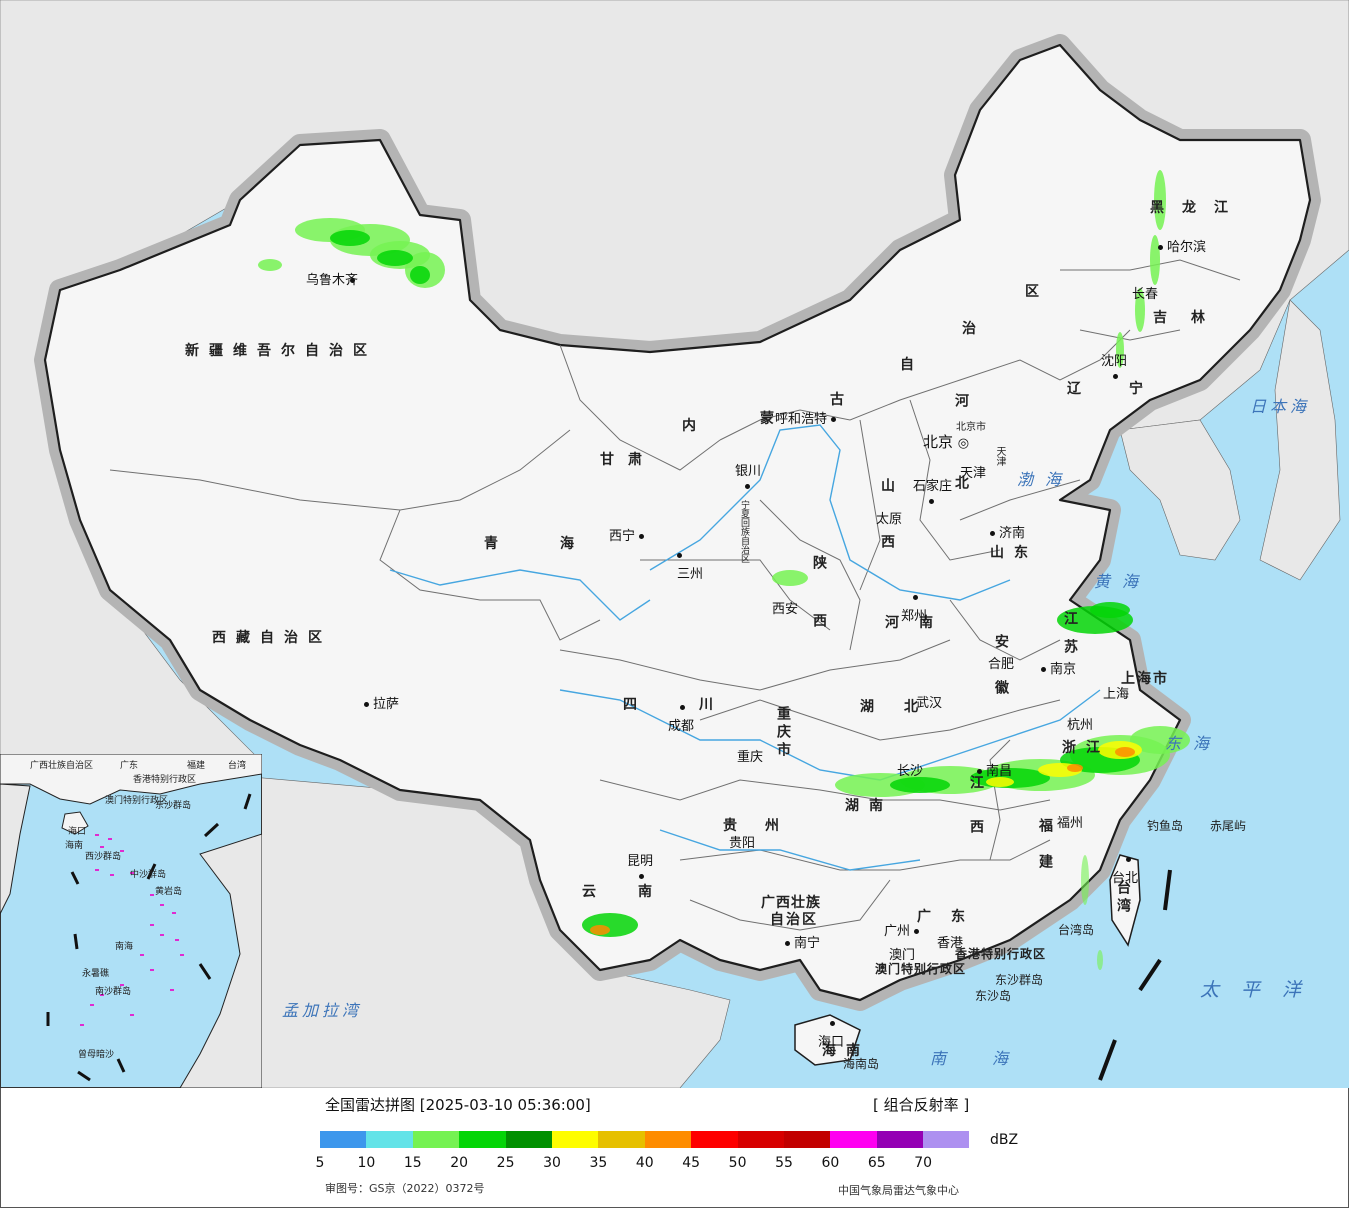 Image resolution: width=1349 pixels, height=1208 pixels. Describe the element at coordinates (691, 1163) in the screenshot. I see `color-scale-tick: 45` at that location.